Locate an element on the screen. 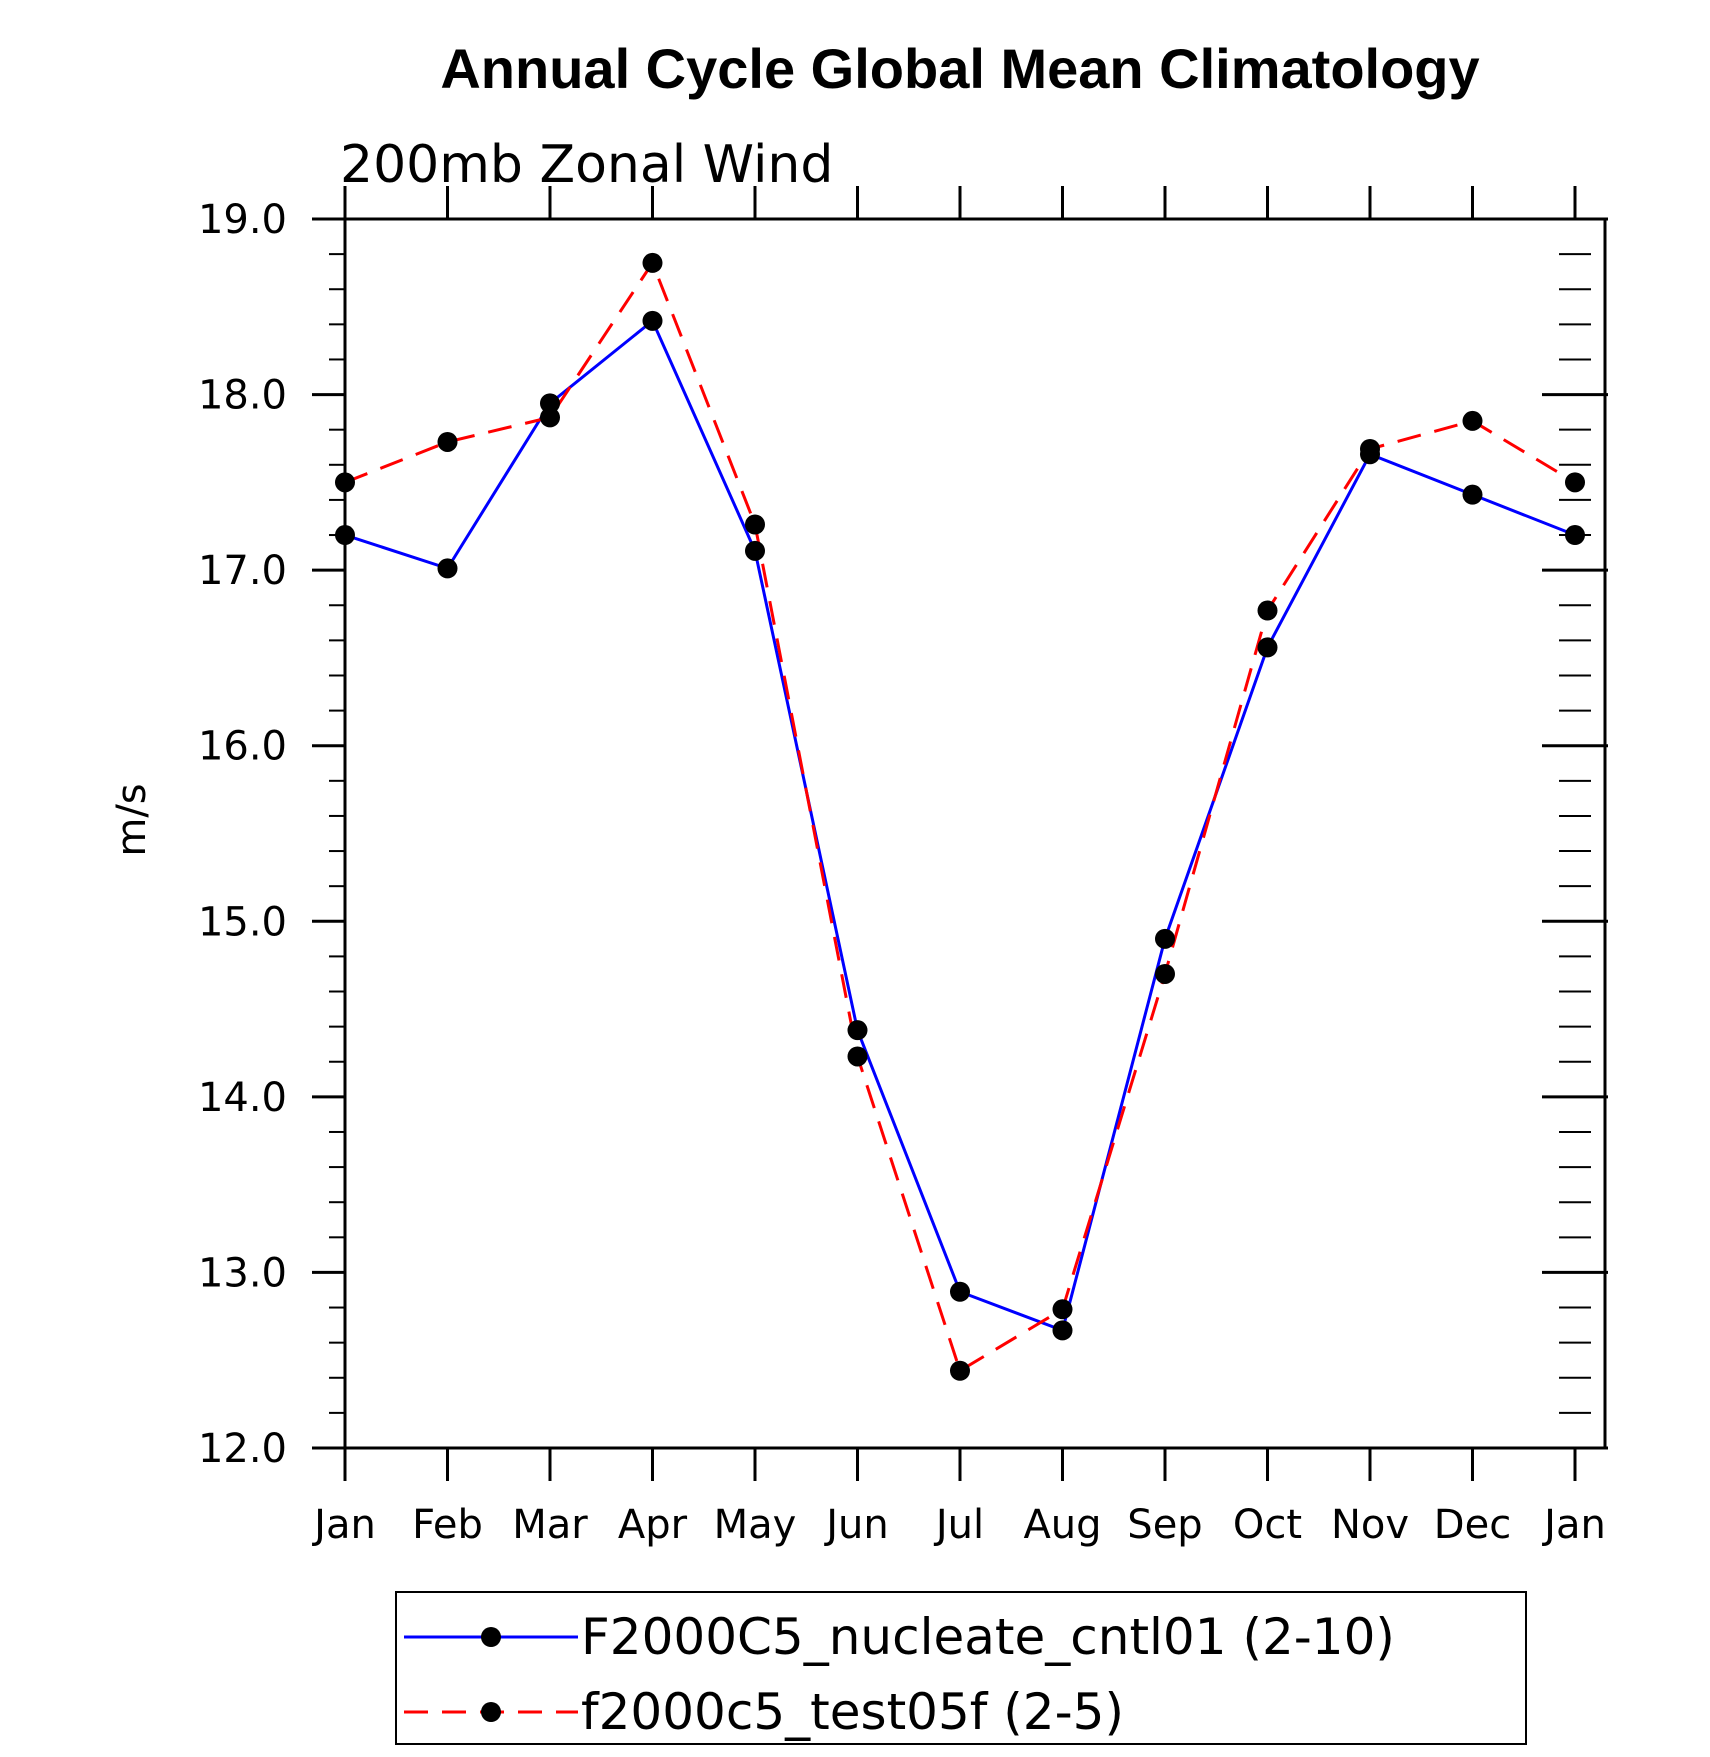  x-tick-label: Jun is located at coordinates (856, 1525).